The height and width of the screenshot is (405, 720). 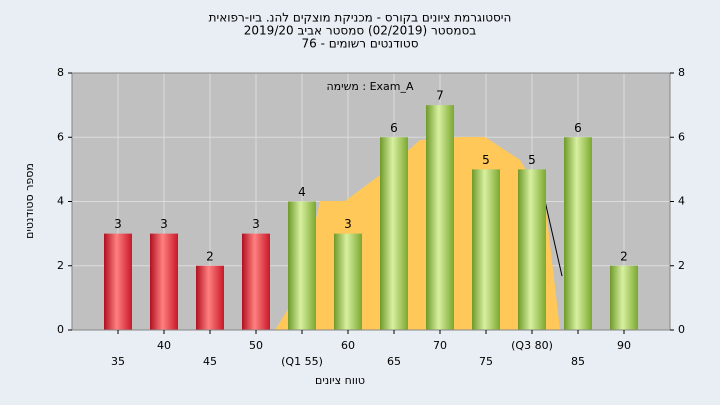 What do you see at coordinates (578, 361) in the screenshot?
I see `x-tick-label: 85` at bounding box center [578, 361].